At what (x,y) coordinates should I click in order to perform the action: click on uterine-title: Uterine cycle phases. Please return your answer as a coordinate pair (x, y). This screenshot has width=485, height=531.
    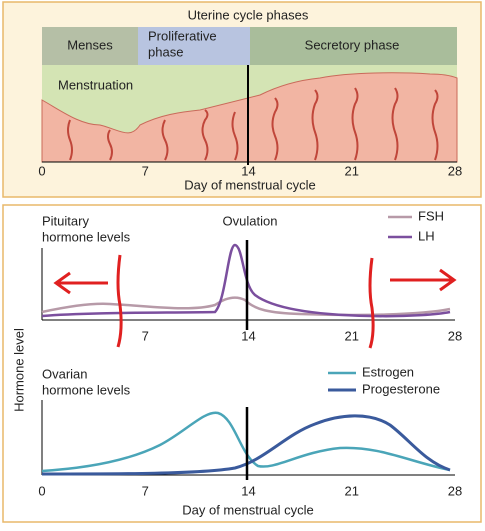
    Looking at the image, I should click on (248, 14).